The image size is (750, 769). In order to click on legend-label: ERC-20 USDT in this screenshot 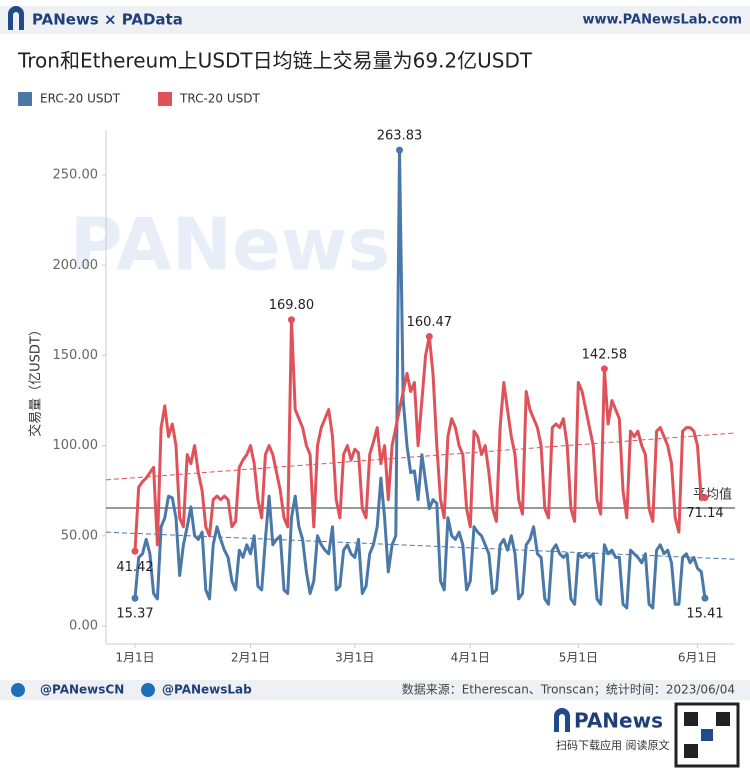, I will do `click(80, 99)`.